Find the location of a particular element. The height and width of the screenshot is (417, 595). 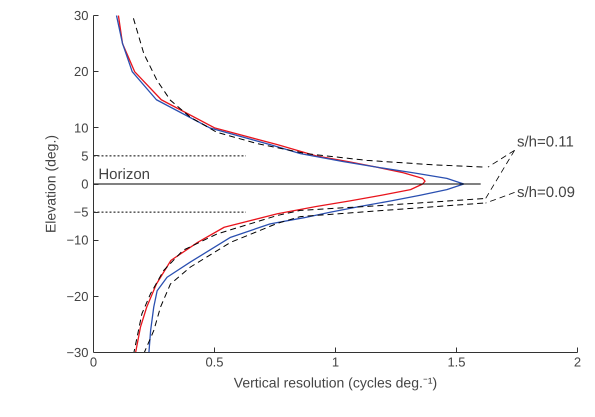

x-tick-label: 2 is located at coordinates (578, 362).